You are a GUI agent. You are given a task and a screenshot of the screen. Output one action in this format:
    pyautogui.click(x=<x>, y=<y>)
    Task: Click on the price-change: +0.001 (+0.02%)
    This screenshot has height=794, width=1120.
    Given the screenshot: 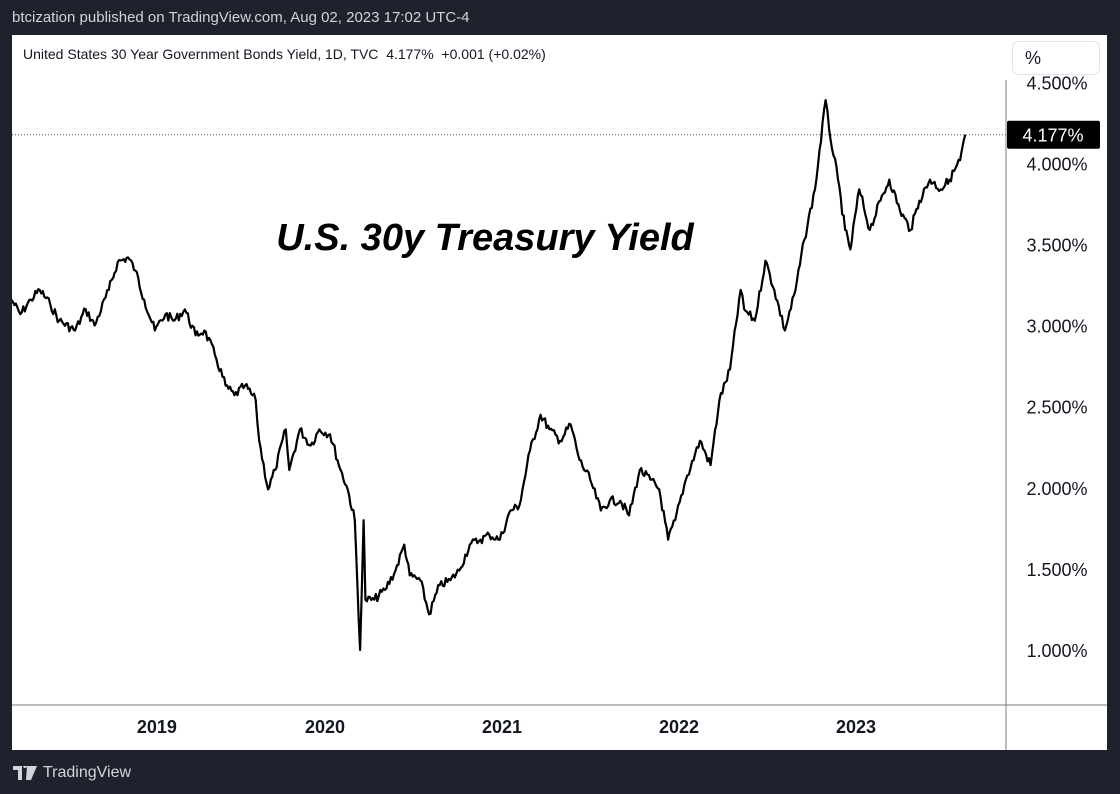 What is the action you would take?
    pyautogui.click(x=493, y=54)
    